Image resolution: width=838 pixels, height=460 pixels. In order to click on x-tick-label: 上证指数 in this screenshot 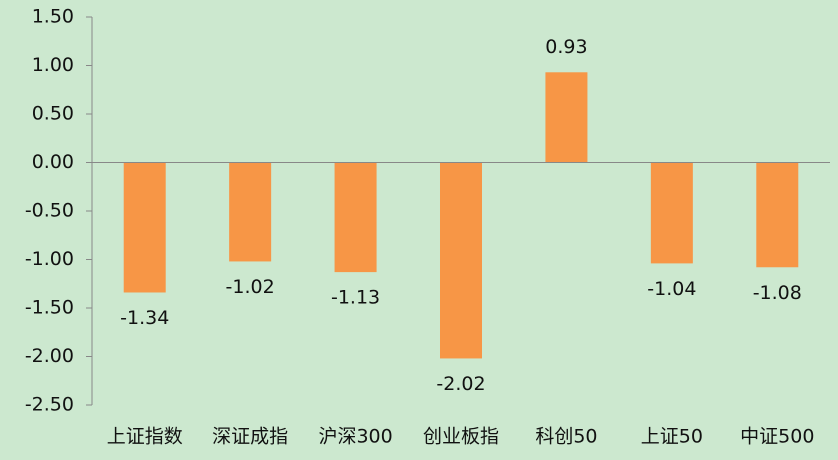, I will do `click(145, 437)`.